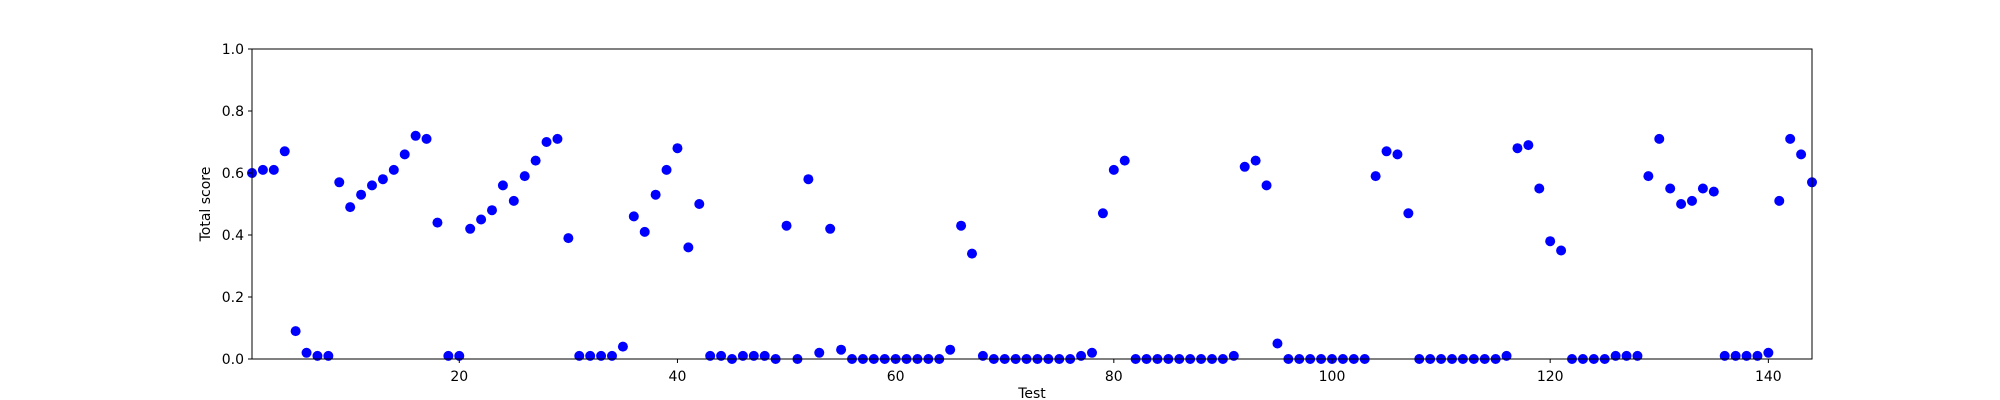  I want to click on x-tick-label: 80, so click(1114, 377).